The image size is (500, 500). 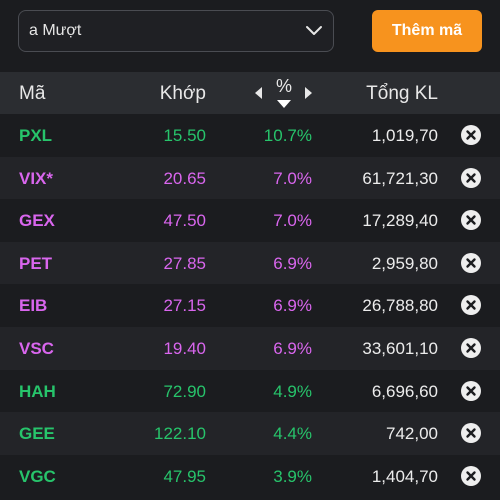 I want to click on caret-left-icon, so click(x=258, y=93).